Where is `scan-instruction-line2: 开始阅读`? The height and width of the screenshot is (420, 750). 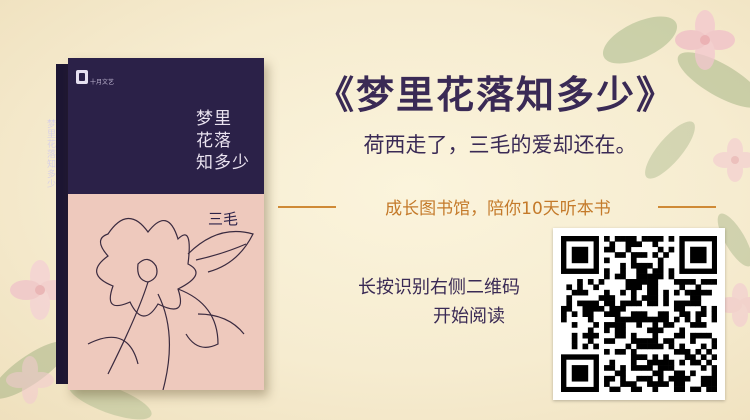 scan-instruction-line2: 开始阅读 is located at coordinates (469, 316).